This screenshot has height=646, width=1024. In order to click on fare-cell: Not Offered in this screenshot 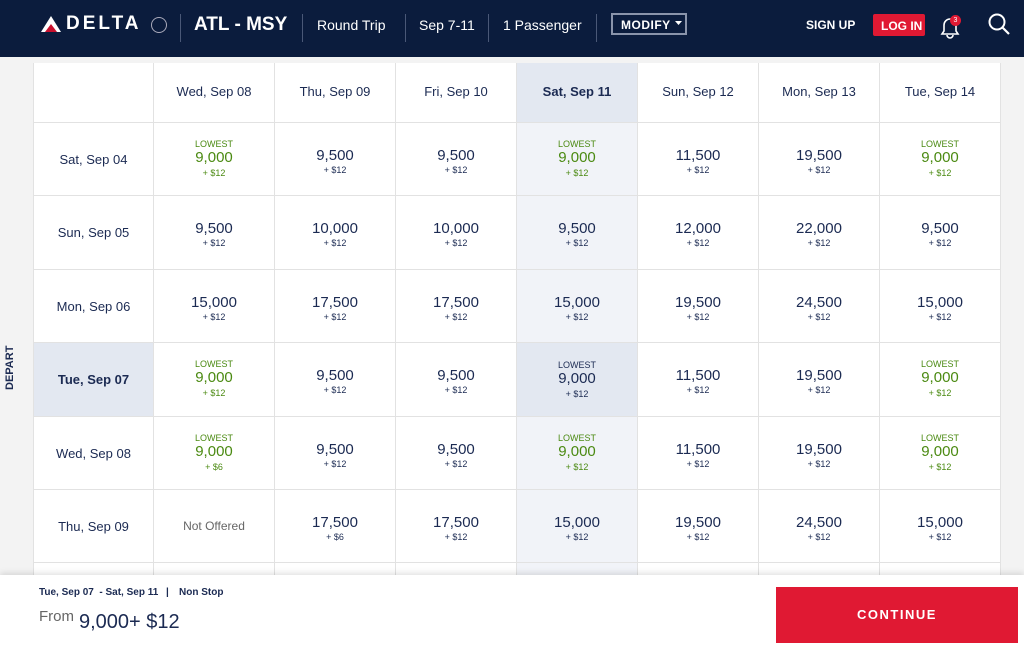, I will do `click(214, 527)`.